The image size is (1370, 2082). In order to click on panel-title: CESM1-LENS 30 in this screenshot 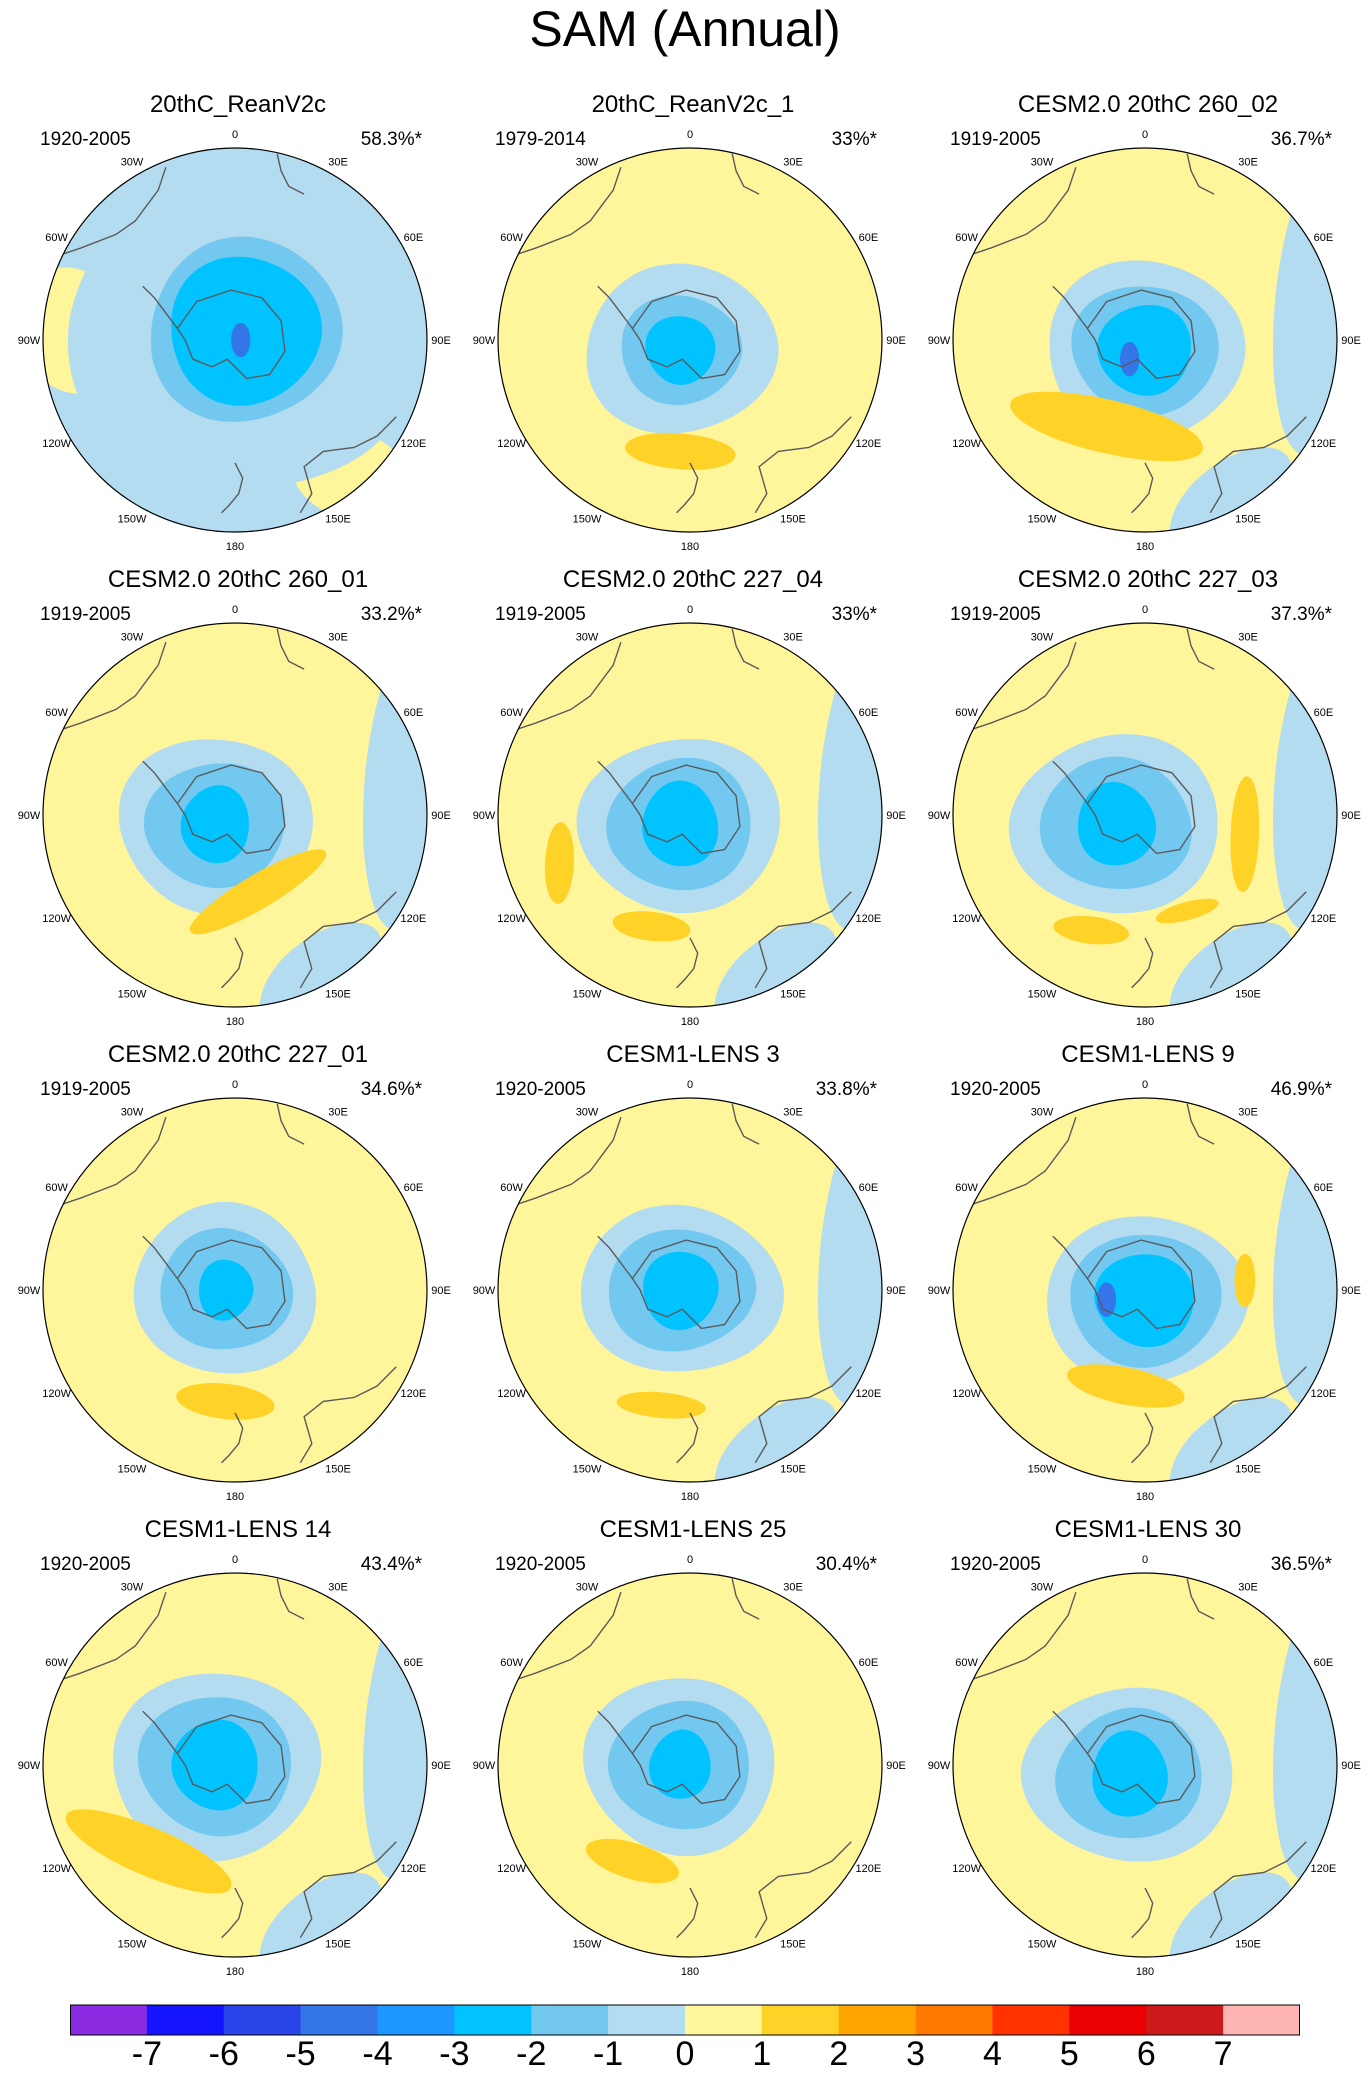, I will do `click(1148, 1529)`.